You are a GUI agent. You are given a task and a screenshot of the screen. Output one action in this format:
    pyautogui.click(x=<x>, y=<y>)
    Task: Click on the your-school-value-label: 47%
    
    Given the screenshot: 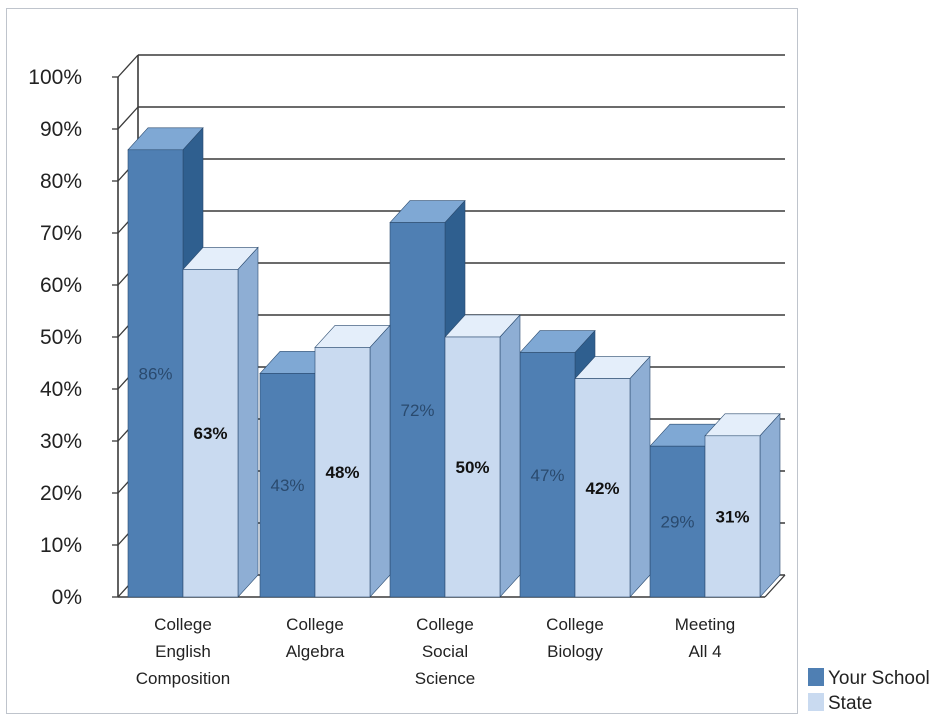 What is the action you would take?
    pyautogui.click(x=547, y=475)
    